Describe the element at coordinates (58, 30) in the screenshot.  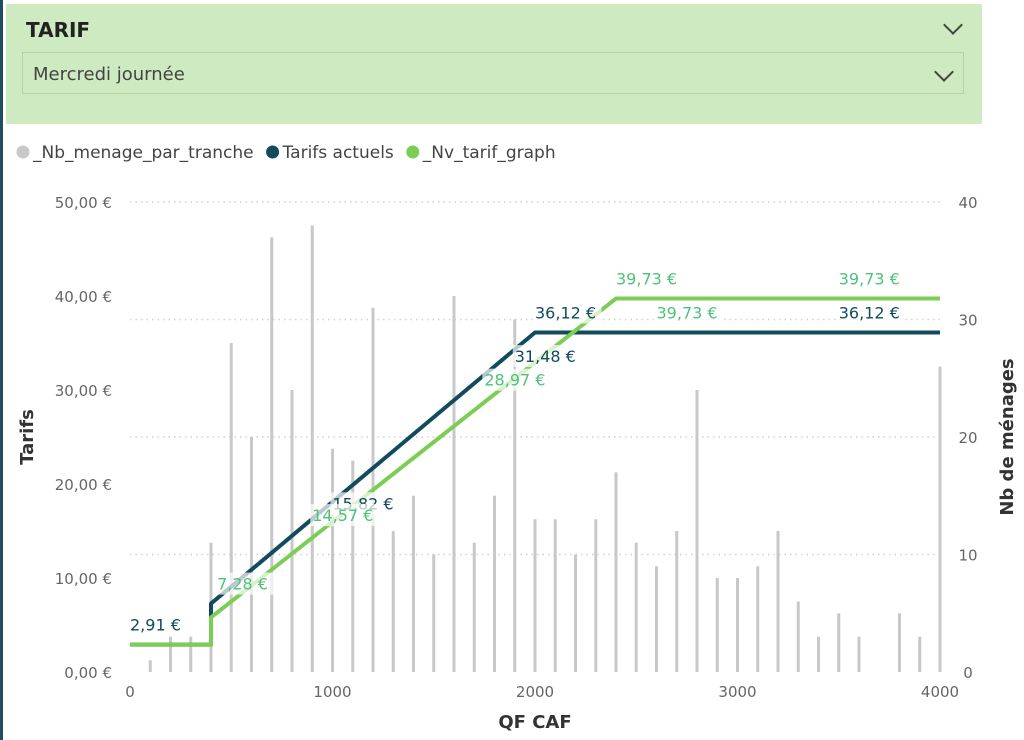
I see `slicer-title: TARIF` at that location.